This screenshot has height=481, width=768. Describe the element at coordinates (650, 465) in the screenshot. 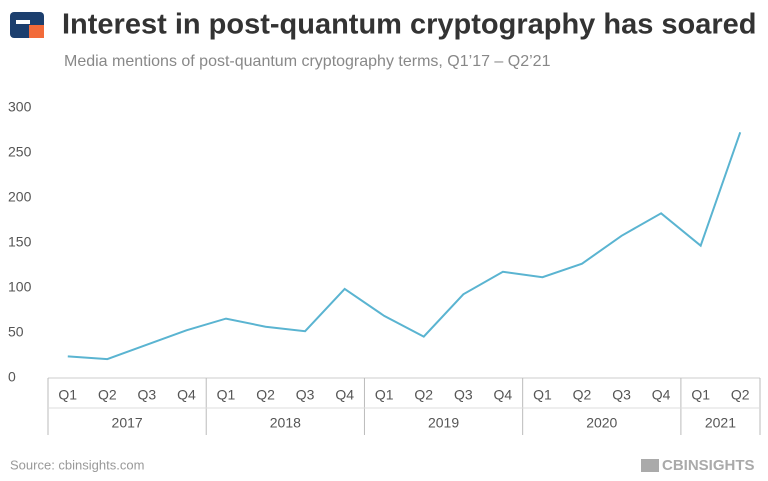

I see `brand-icon` at that location.